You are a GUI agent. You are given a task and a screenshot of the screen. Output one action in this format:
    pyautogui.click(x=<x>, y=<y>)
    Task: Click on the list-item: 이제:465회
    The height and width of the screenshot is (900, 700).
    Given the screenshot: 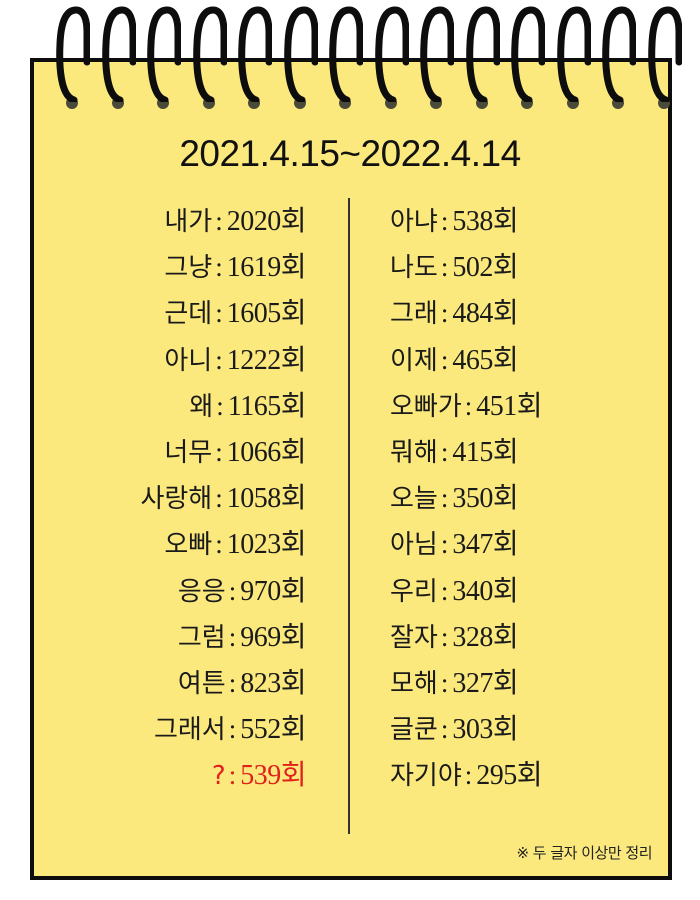 What is the action you would take?
    pyautogui.click(x=466, y=360)
    